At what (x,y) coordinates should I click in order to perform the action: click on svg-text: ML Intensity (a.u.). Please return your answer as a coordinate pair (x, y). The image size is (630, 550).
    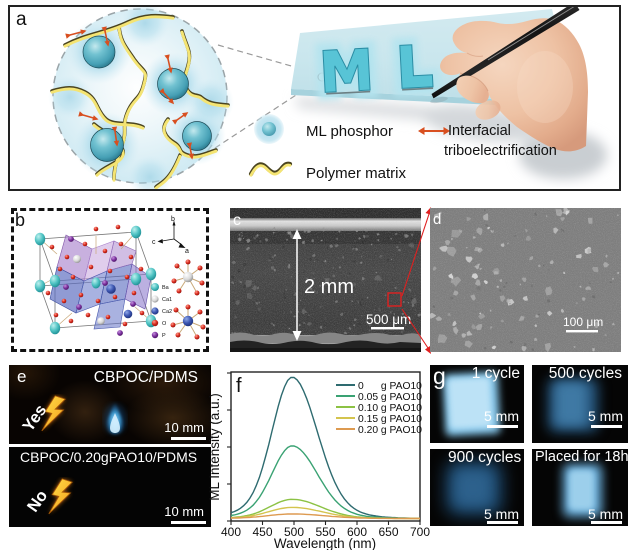
    Looking at the image, I should click on (214, 447).